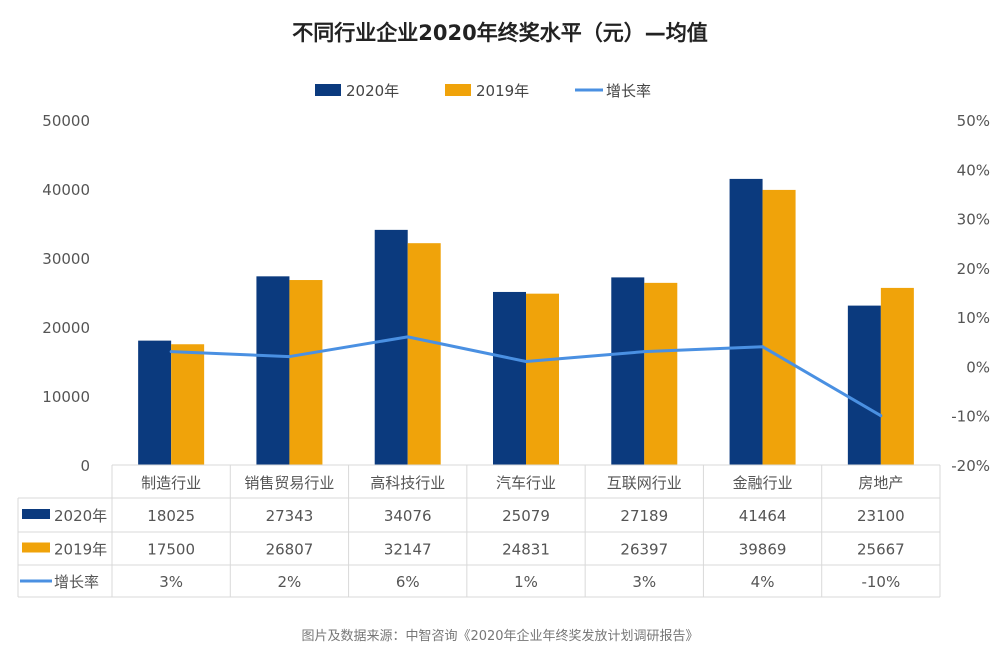  I want to click on growth-point-房地产, so click(881, 416).